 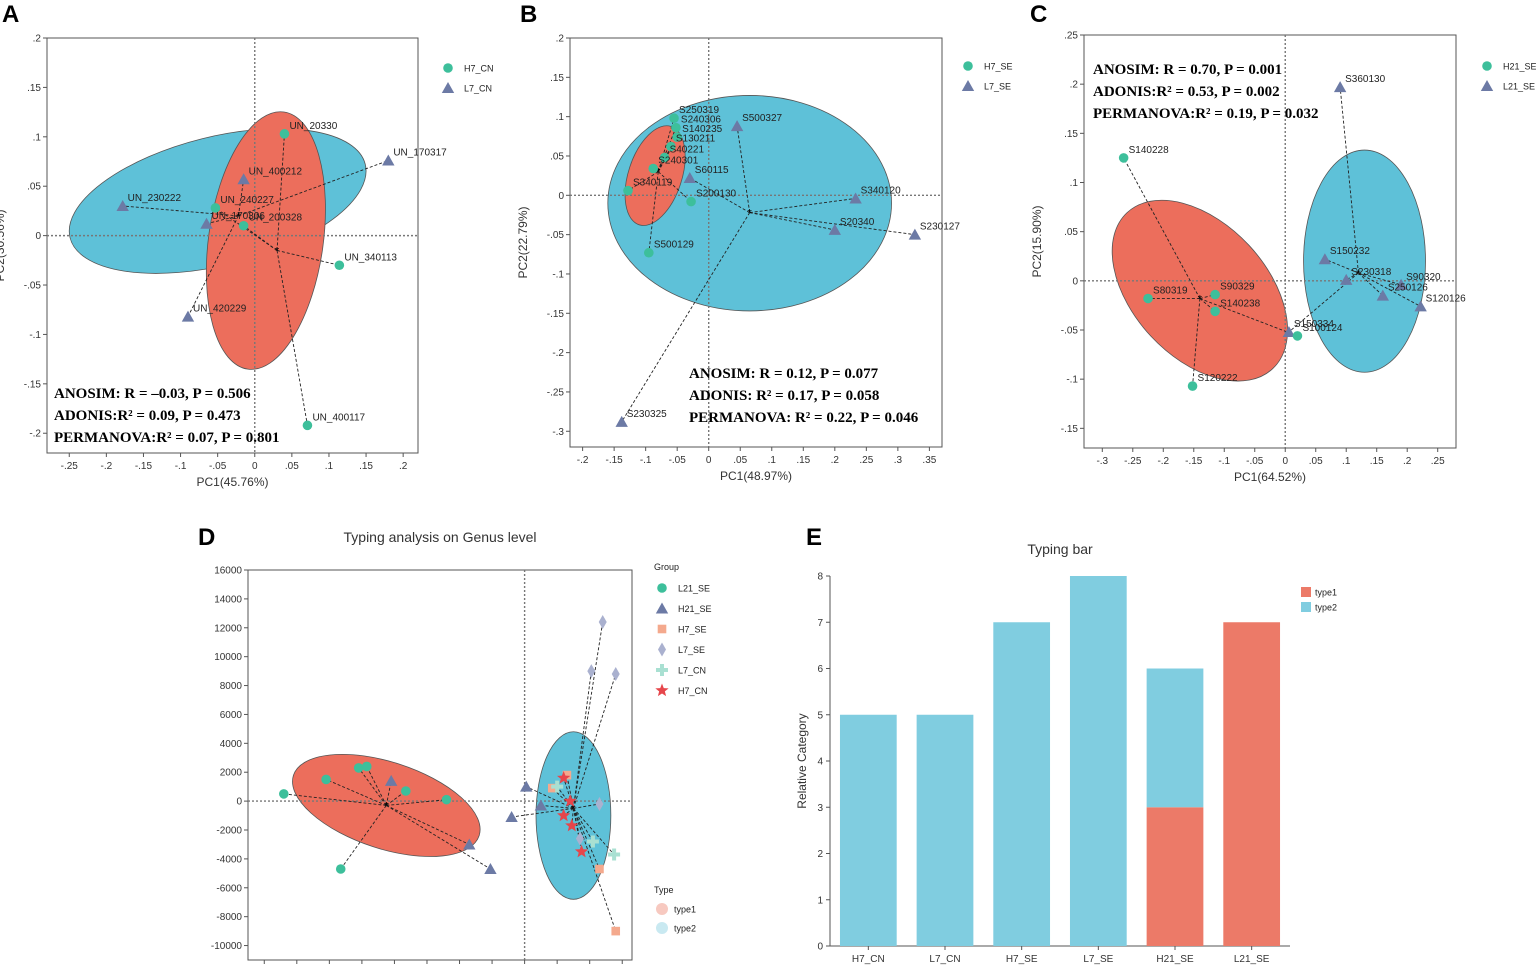 What do you see at coordinates (674, 245) in the screenshot?
I see `point-label: S500129` at bounding box center [674, 245].